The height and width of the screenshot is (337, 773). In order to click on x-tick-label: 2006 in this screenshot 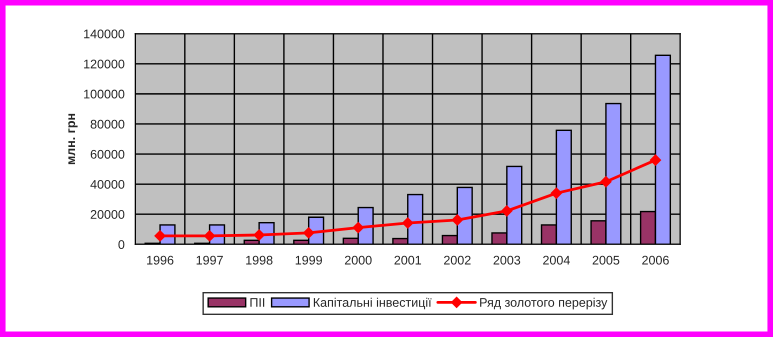, I will do `click(655, 260)`.